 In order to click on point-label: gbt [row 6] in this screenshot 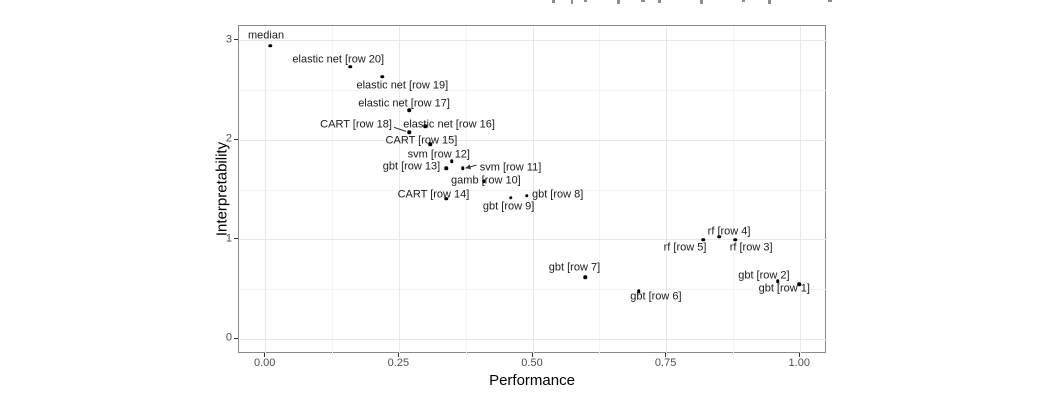, I will do `click(656, 296)`.